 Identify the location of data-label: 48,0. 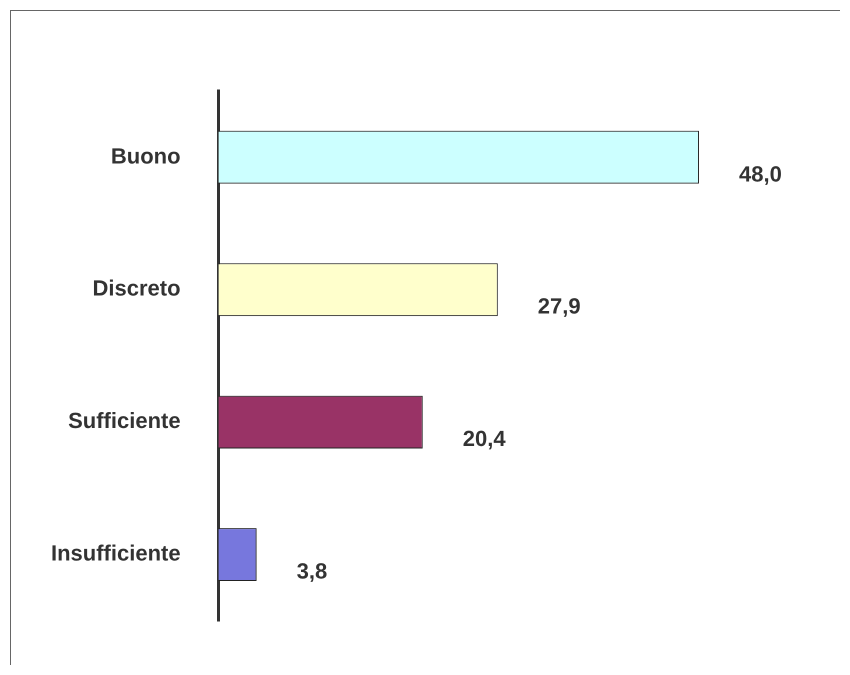
(760, 173).